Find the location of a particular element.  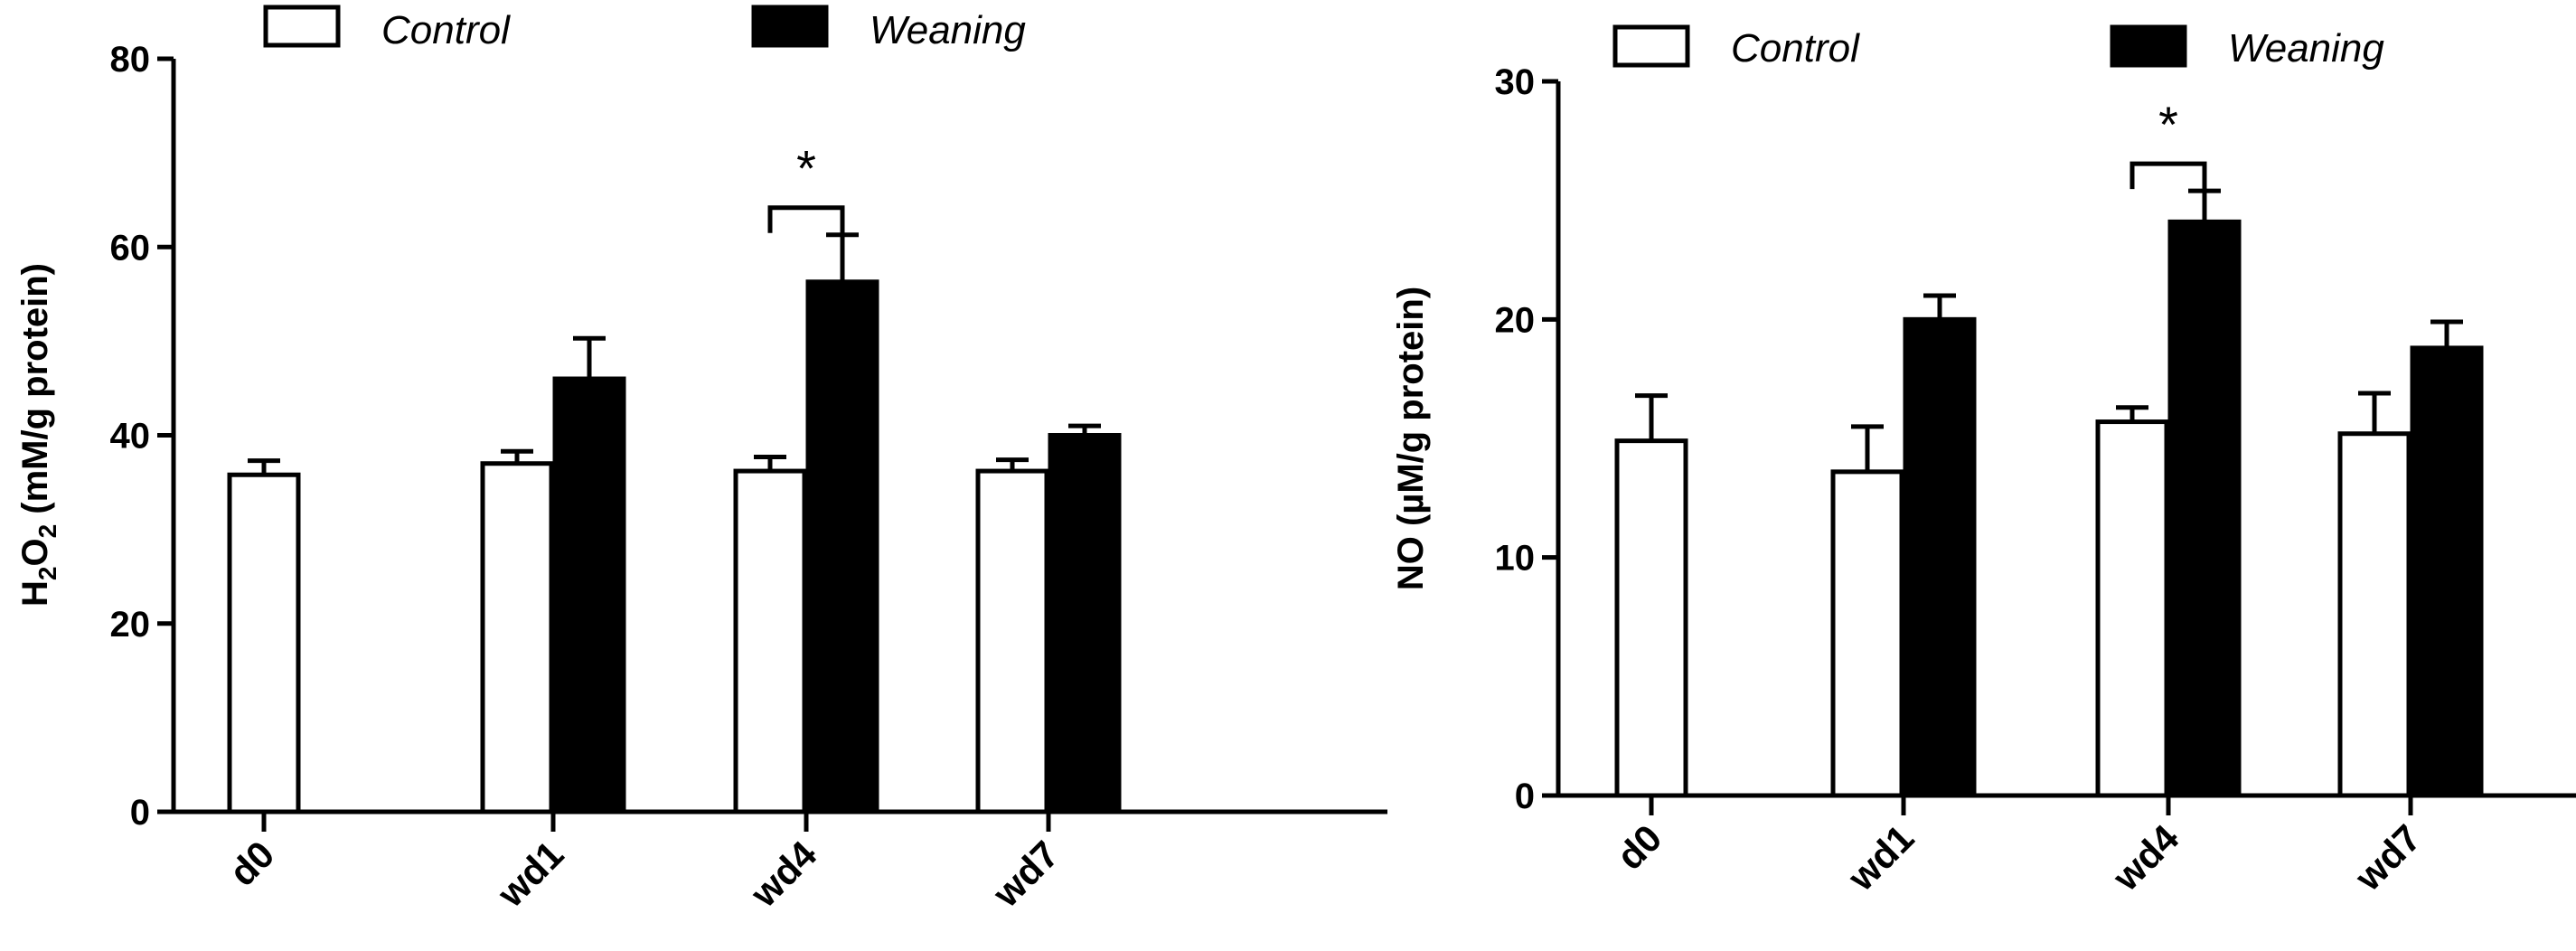

y-tick-label: 60 is located at coordinates (130, 248).